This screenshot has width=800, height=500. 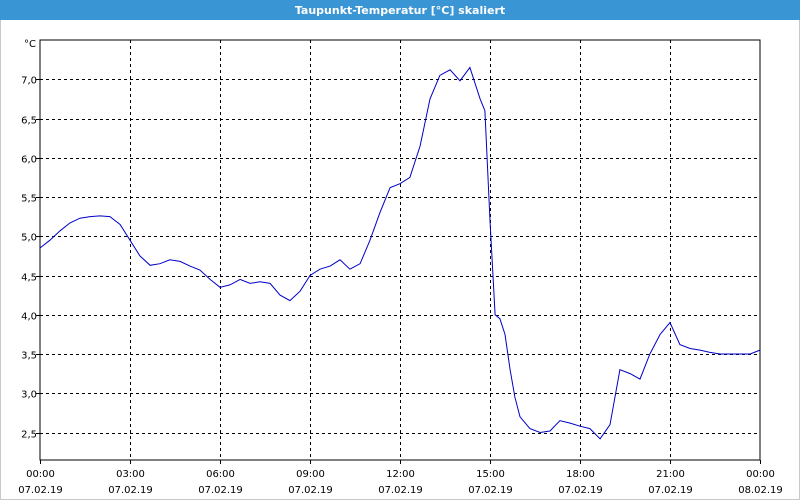 What do you see at coordinates (760, 490) in the screenshot?
I see `x-tick-date-label: 08.02.19` at bounding box center [760, 490].